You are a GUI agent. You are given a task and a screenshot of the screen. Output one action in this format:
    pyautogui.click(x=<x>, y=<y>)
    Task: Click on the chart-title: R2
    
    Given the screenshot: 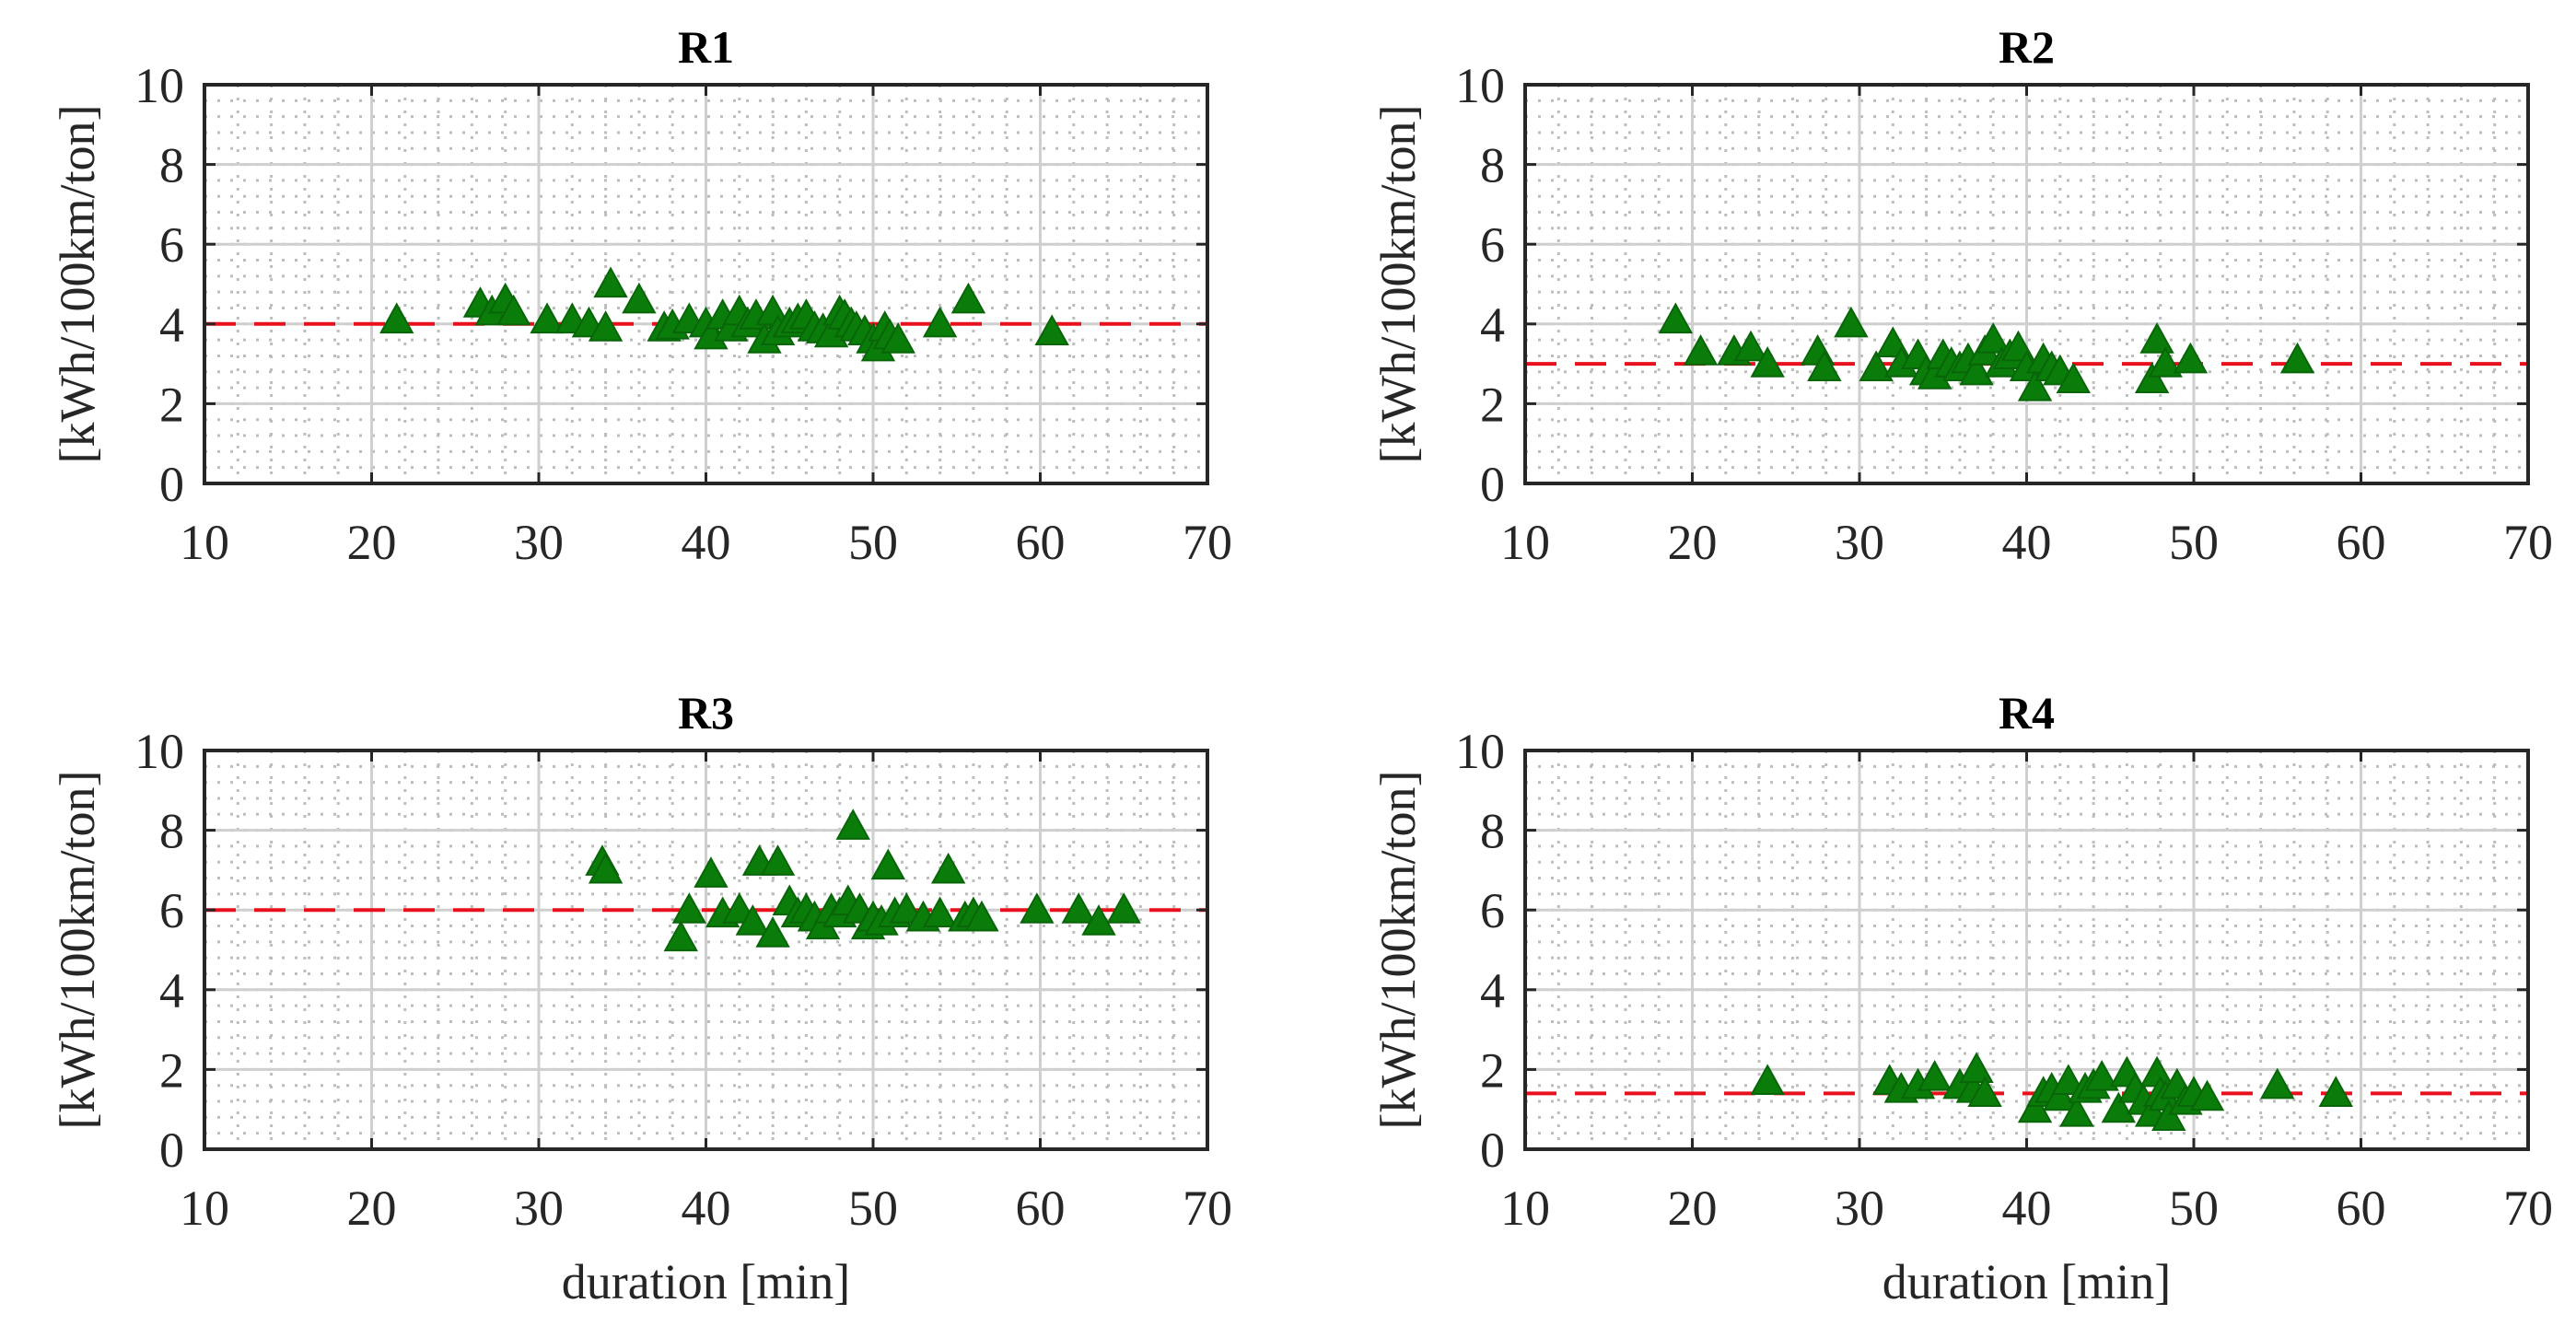 What is the action you would take?
    pyautogui.click(x=2027, y=47)
    